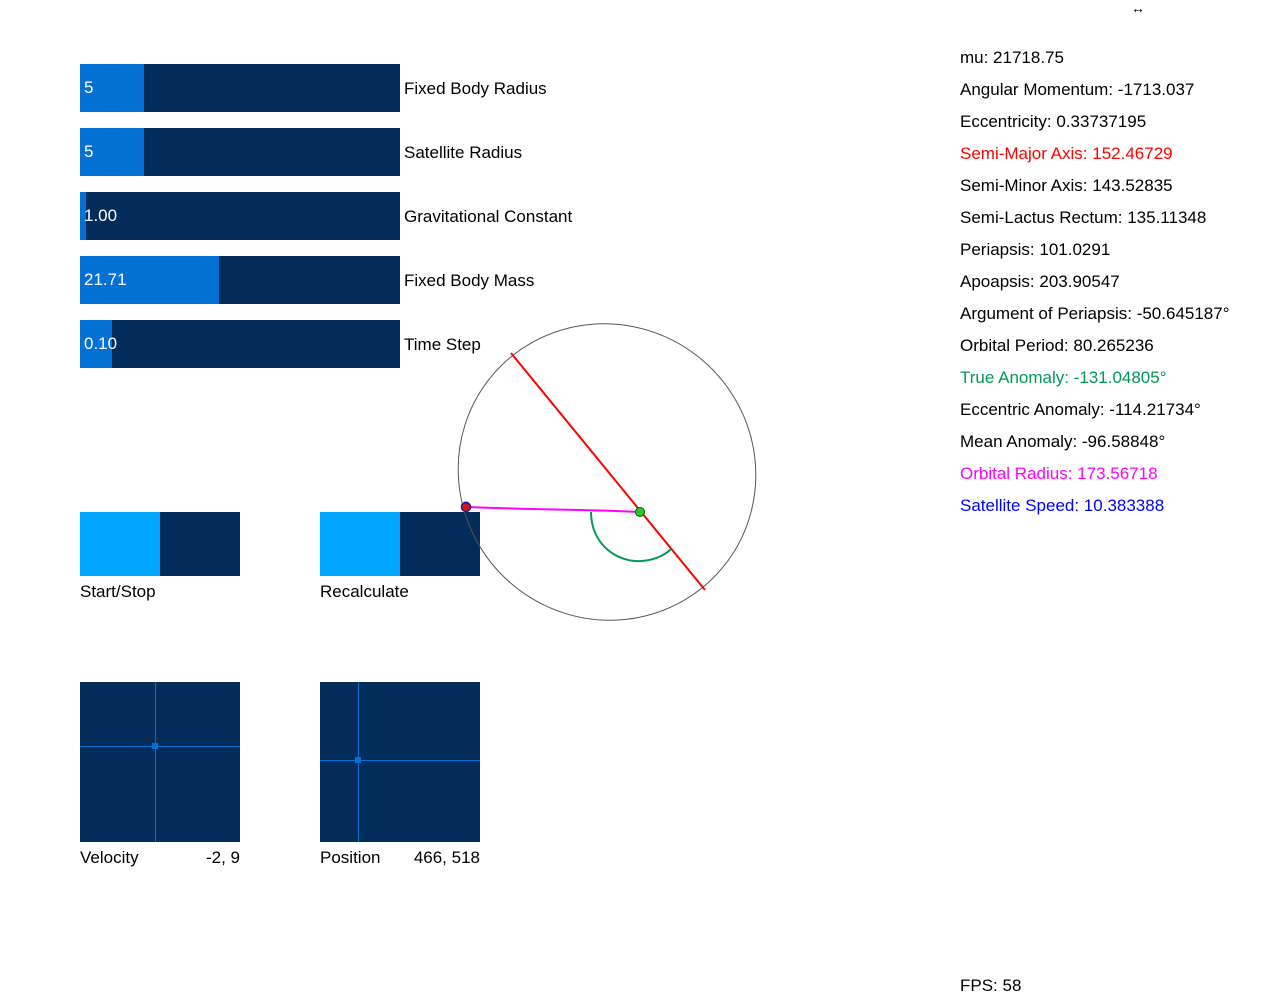 The height and width of the screenshot is (995, 1280). I want to click on fps-counter: FPS: 58, so click(991, 985).